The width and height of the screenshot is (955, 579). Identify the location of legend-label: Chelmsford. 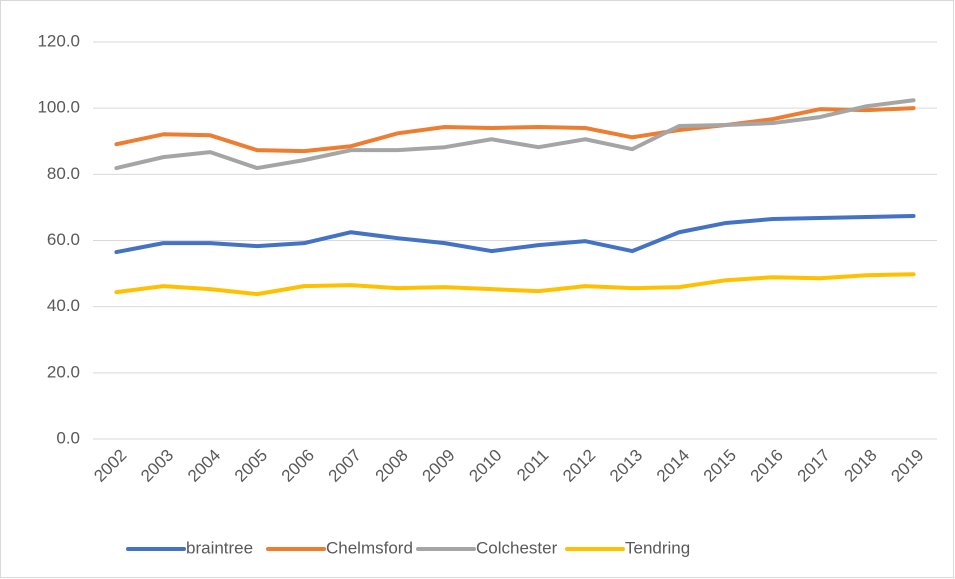
(369, 547).